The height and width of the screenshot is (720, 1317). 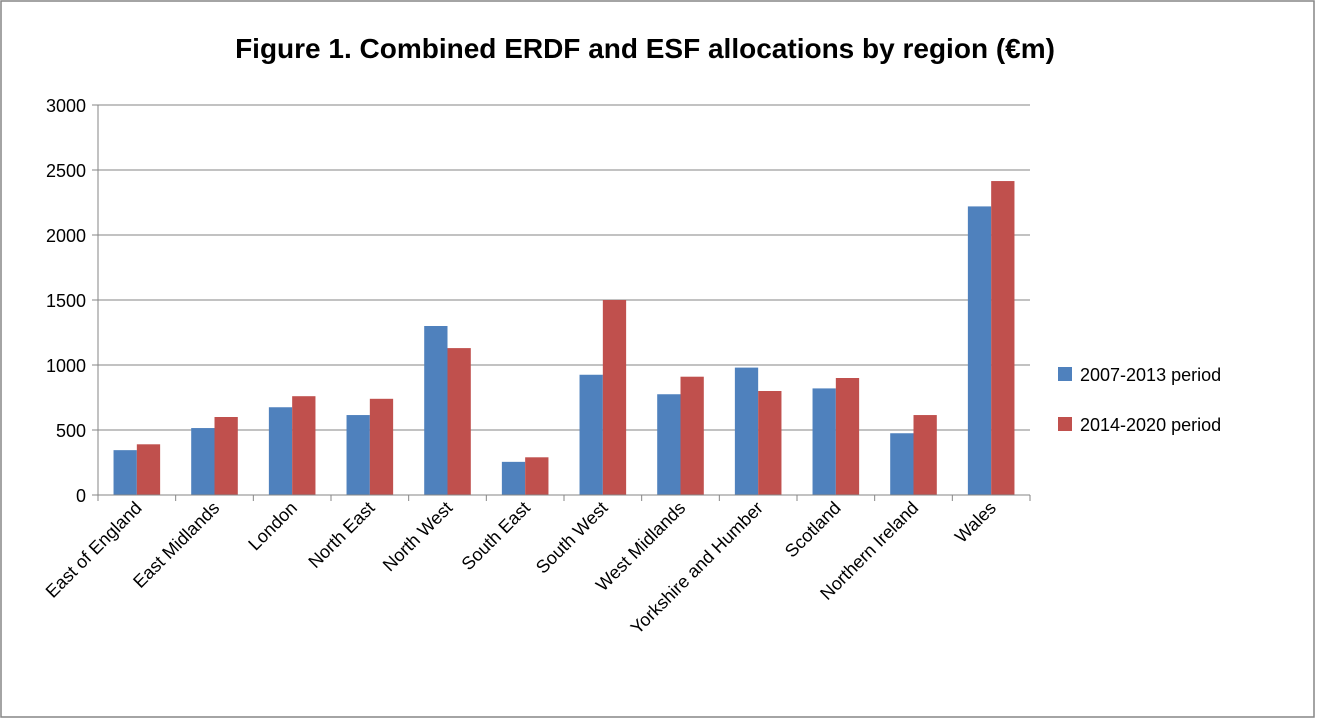 What do you see at coordinates (66, 301) in the screenshot?
I see `y-tick-label: 1500` at bounding box center [66, 301].